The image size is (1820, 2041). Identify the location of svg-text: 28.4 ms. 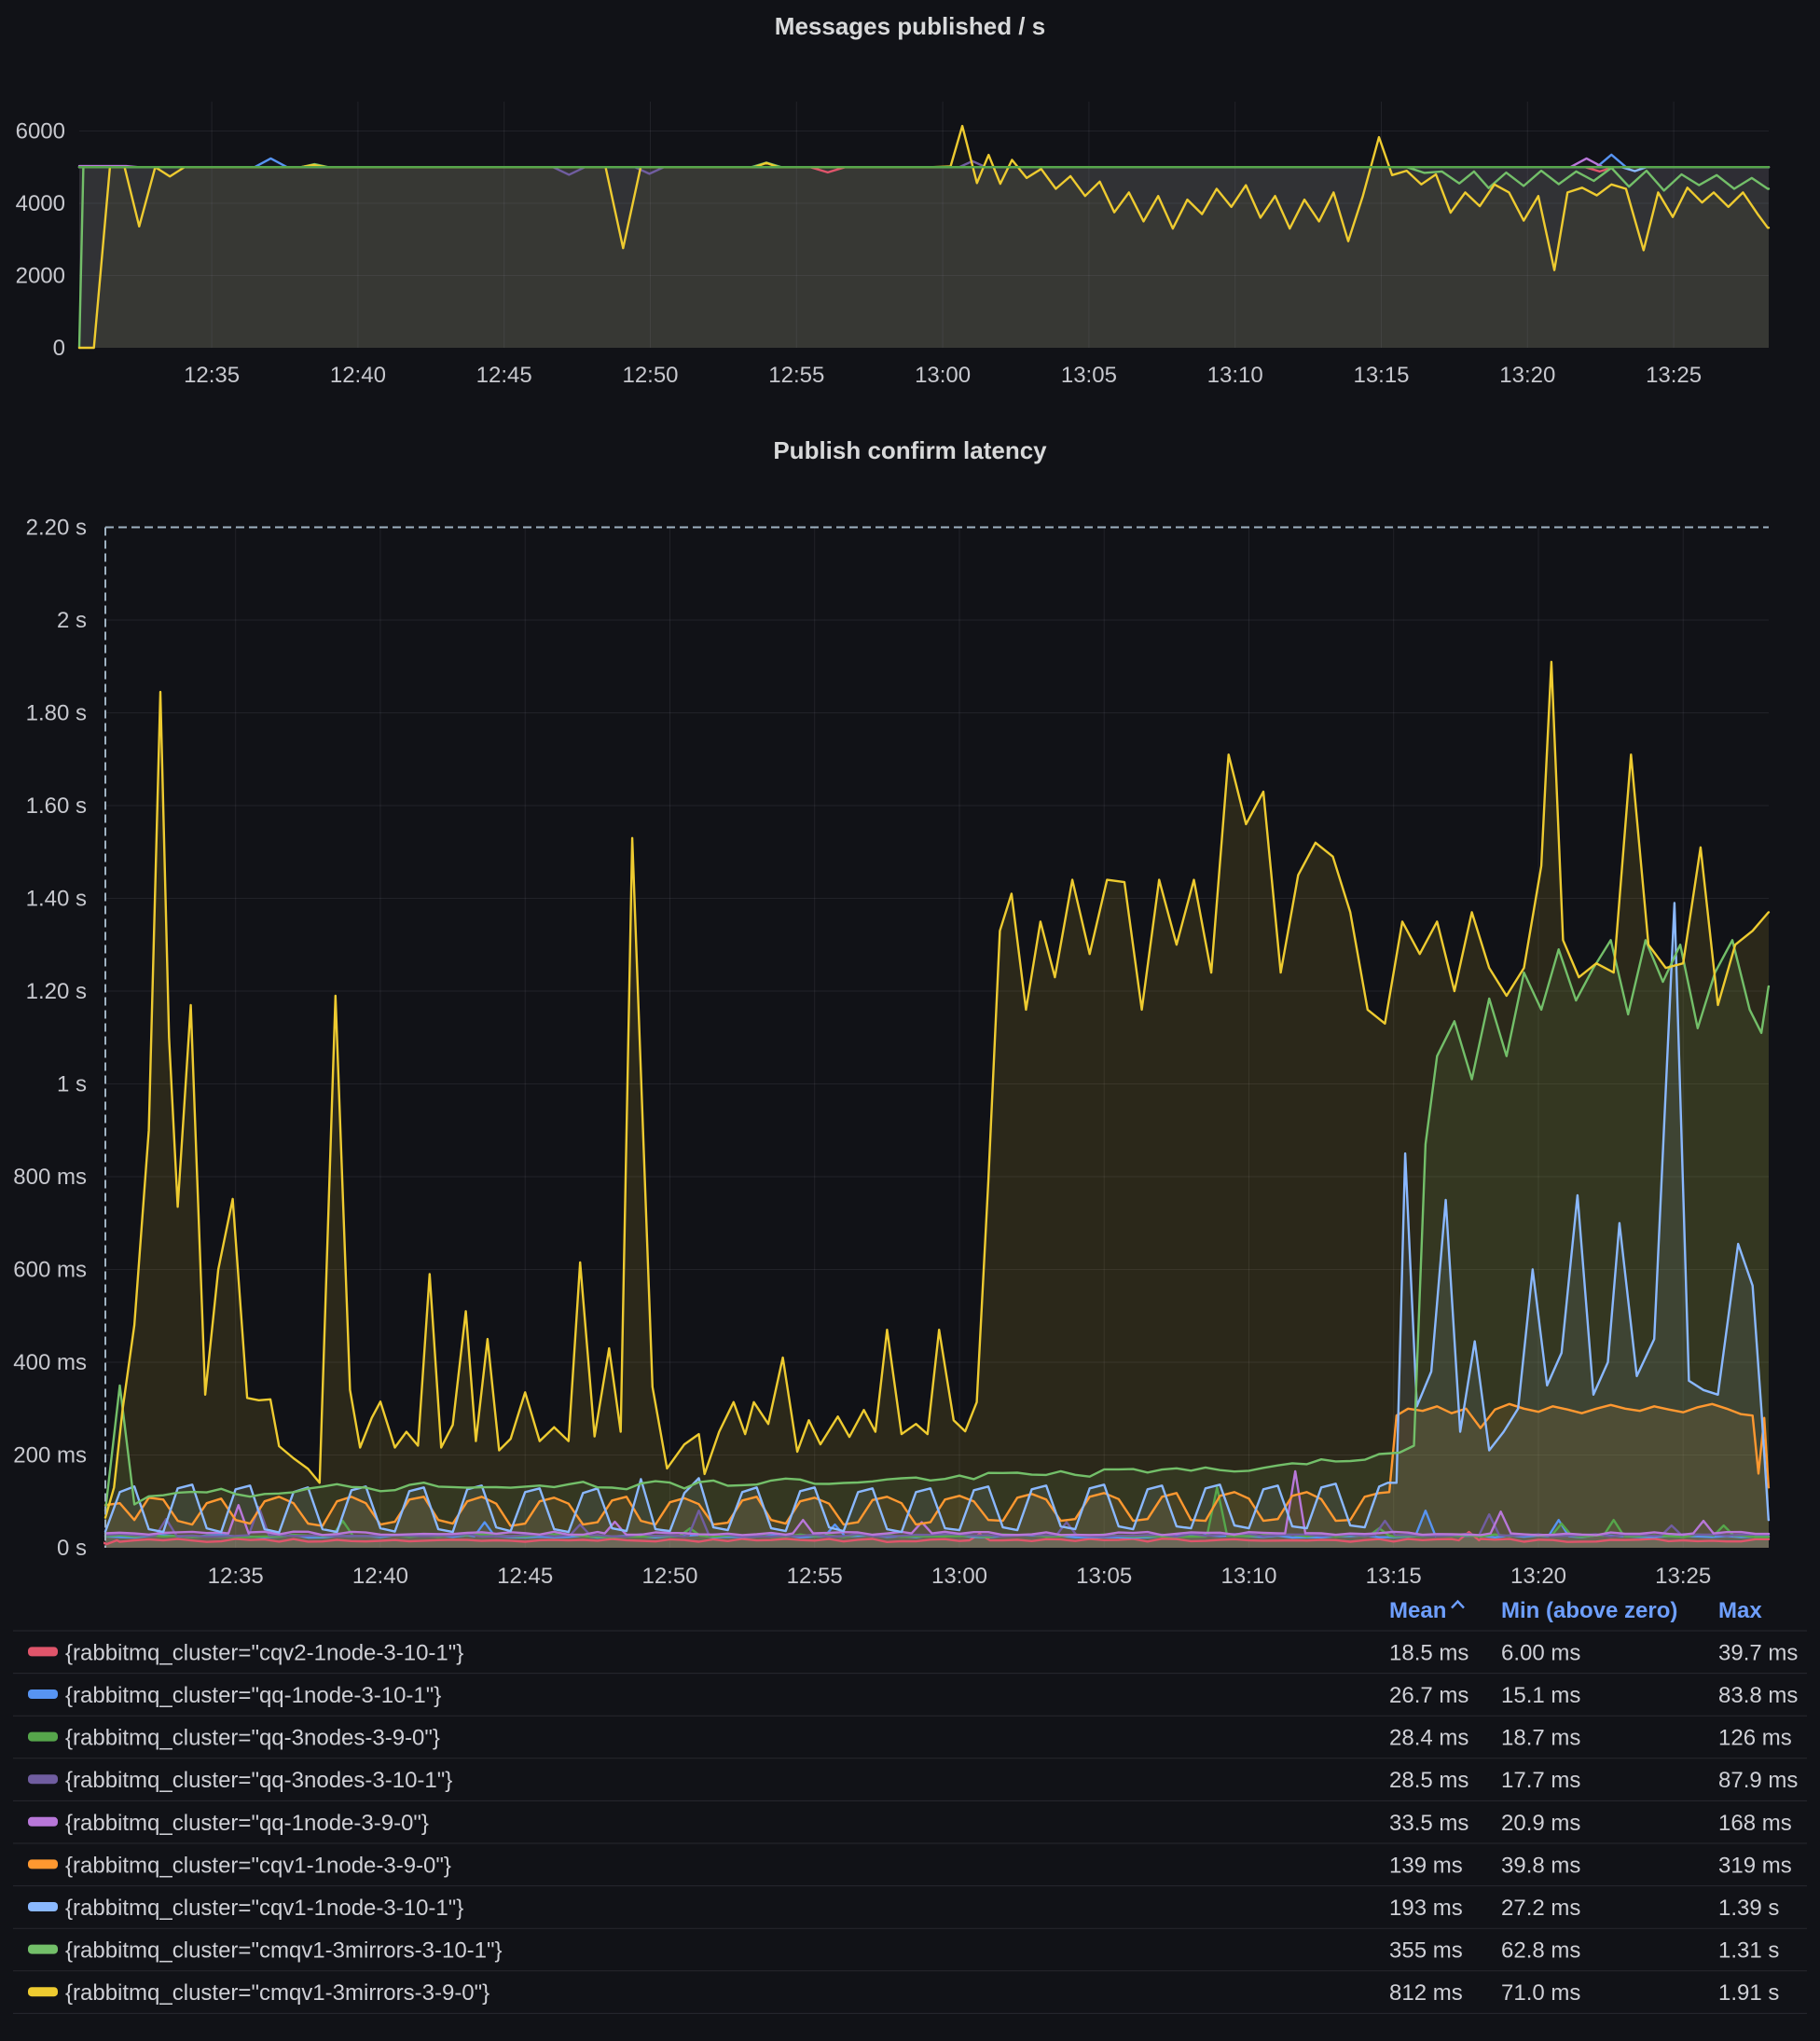
(1428, 1738).